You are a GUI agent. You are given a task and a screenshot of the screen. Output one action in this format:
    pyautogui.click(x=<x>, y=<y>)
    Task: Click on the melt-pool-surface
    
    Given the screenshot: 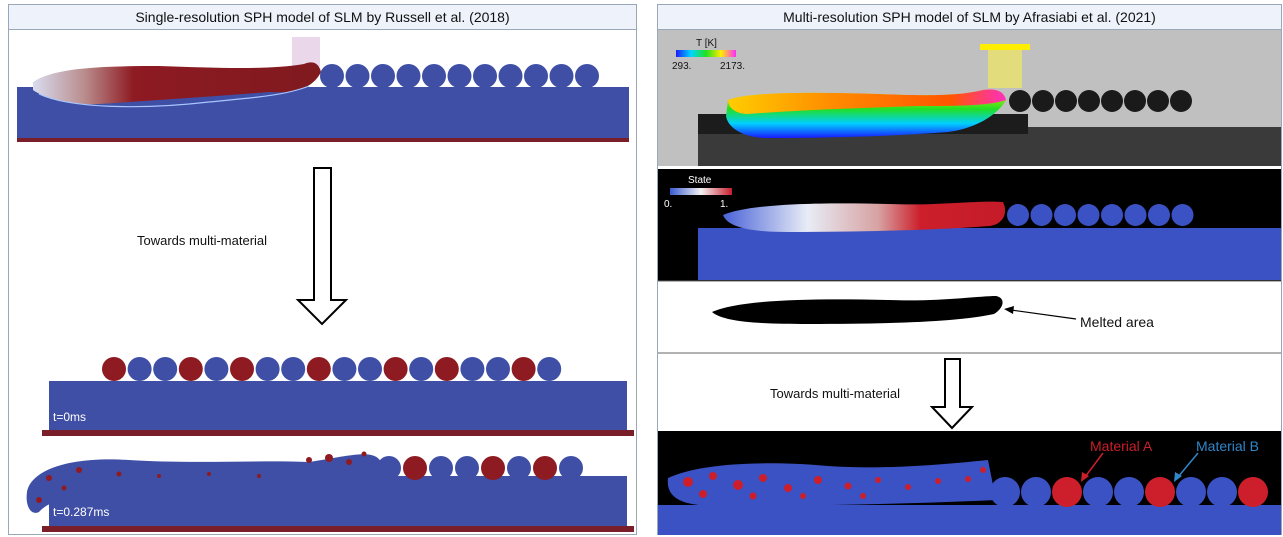 What is the action you would take?
    pyautogui.click(x=867, y=101)
    